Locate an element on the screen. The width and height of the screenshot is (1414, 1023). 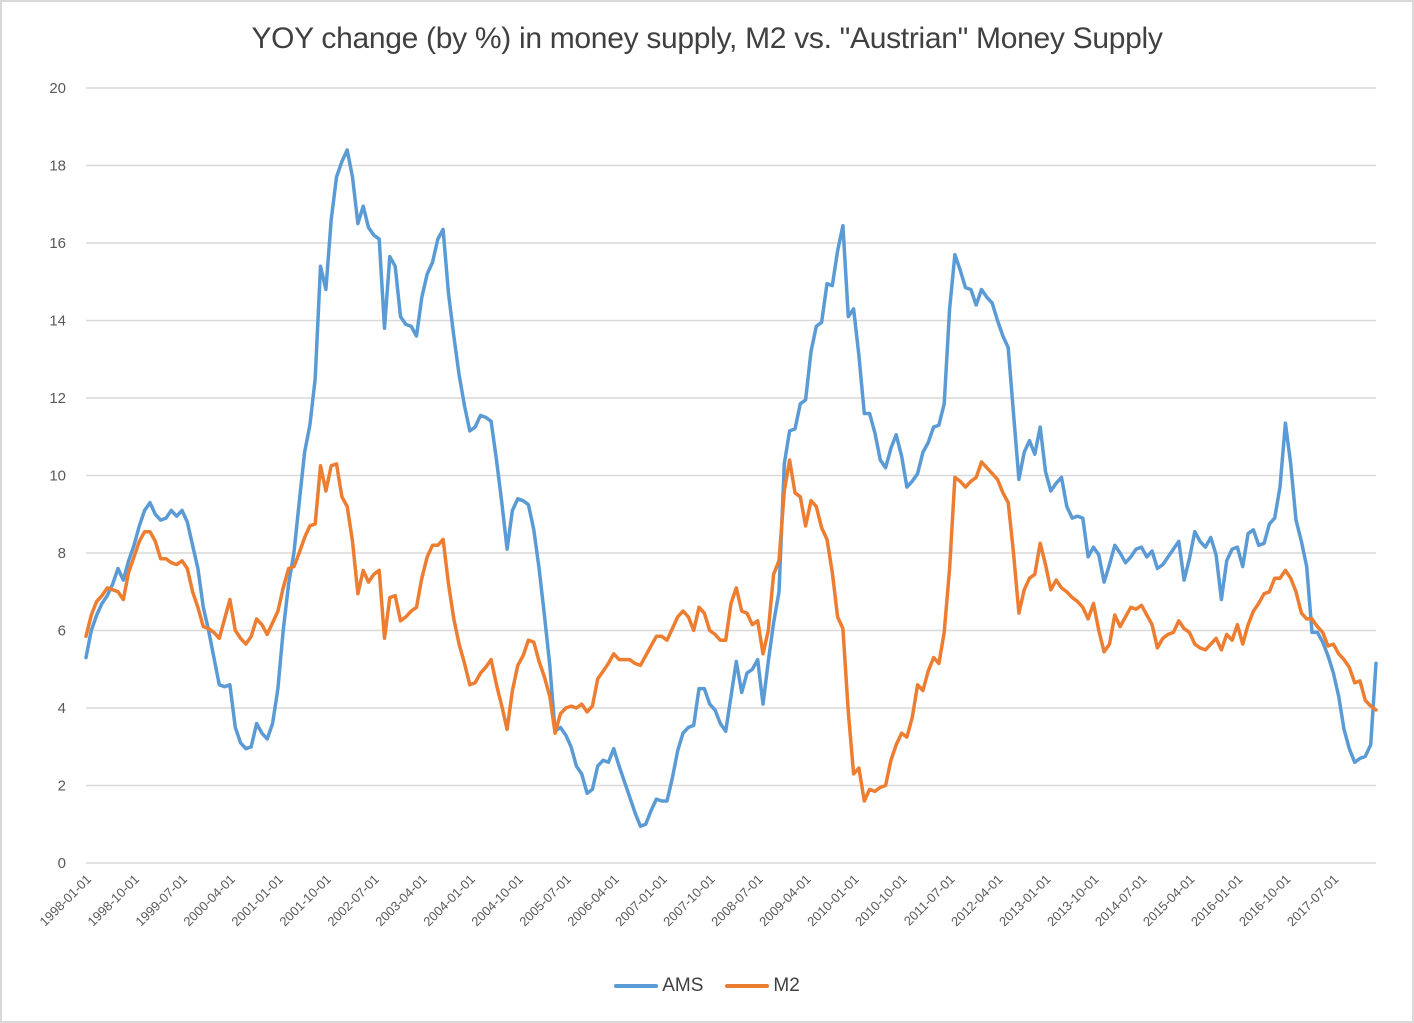
legend-label: AMS is located at coordinates (683, 985).